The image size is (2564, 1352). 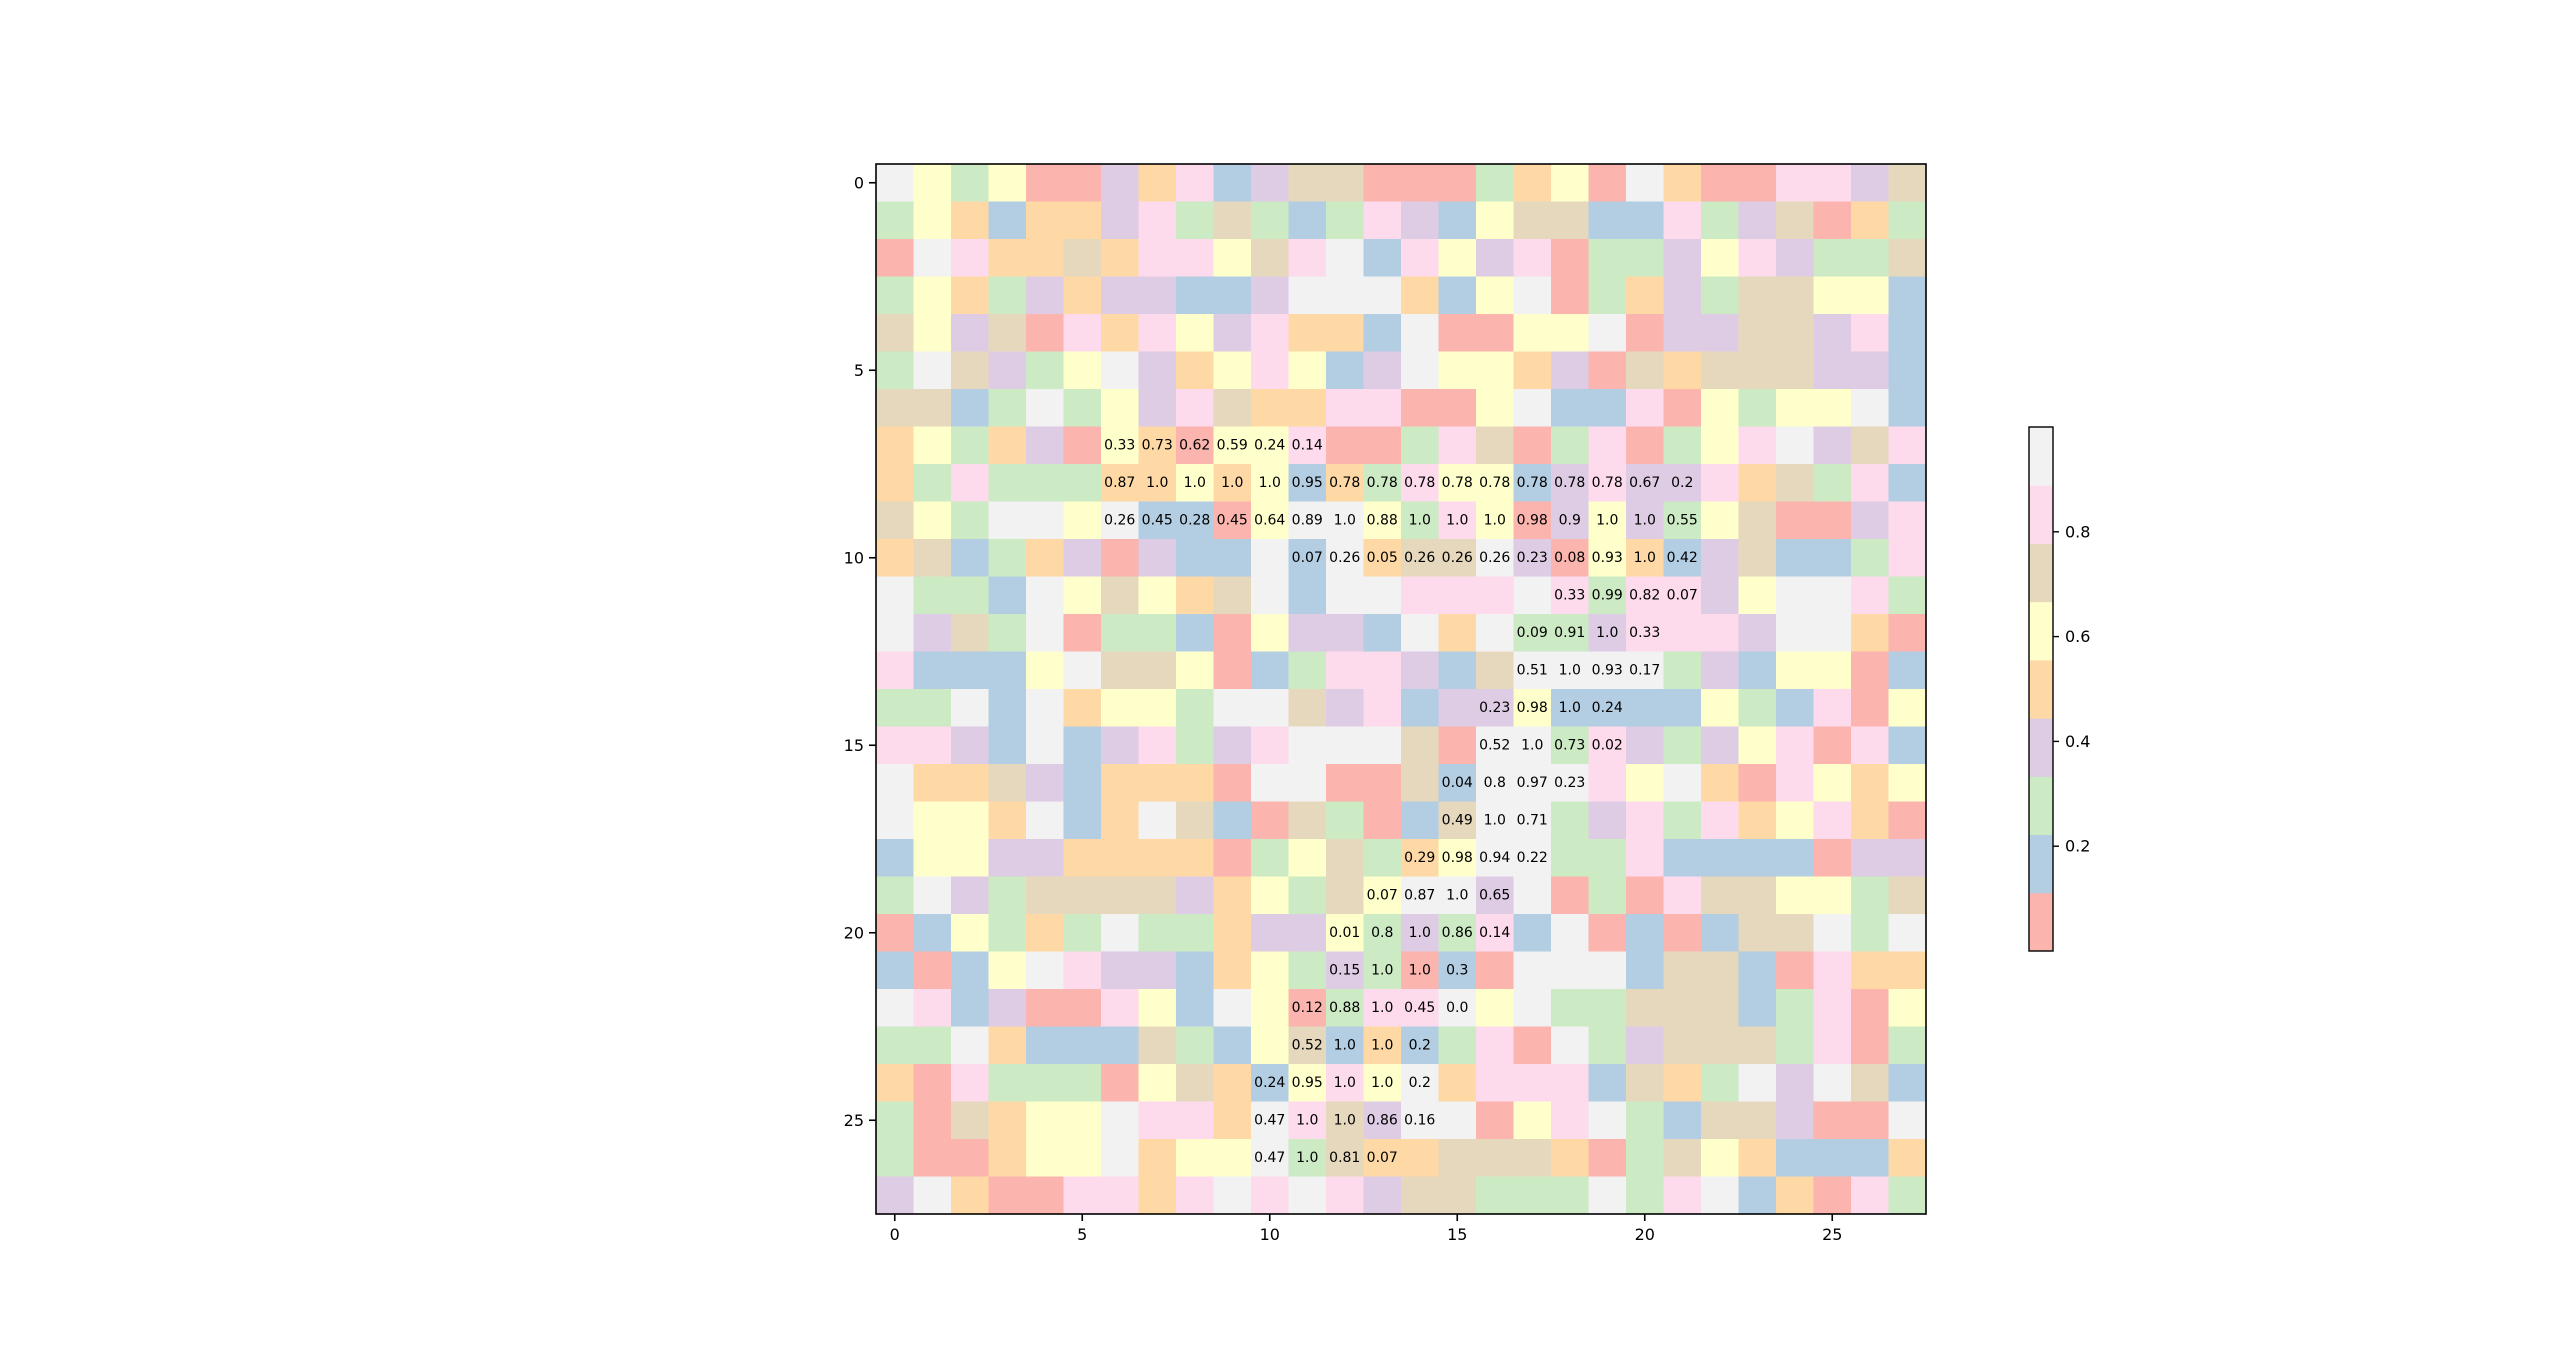 I want to click on cell-annotation: 0.3, so click(x=1457, y=970).